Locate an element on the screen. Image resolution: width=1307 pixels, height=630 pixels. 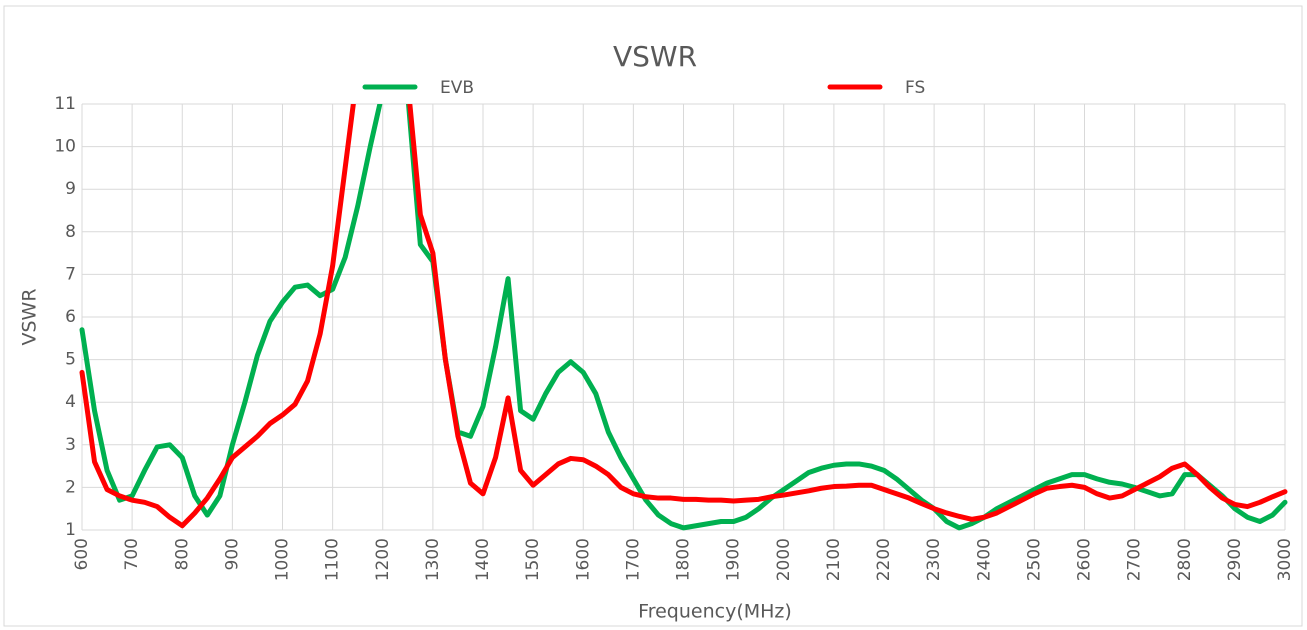
y-tick-label: 2 is located at coordinates (70, 487).